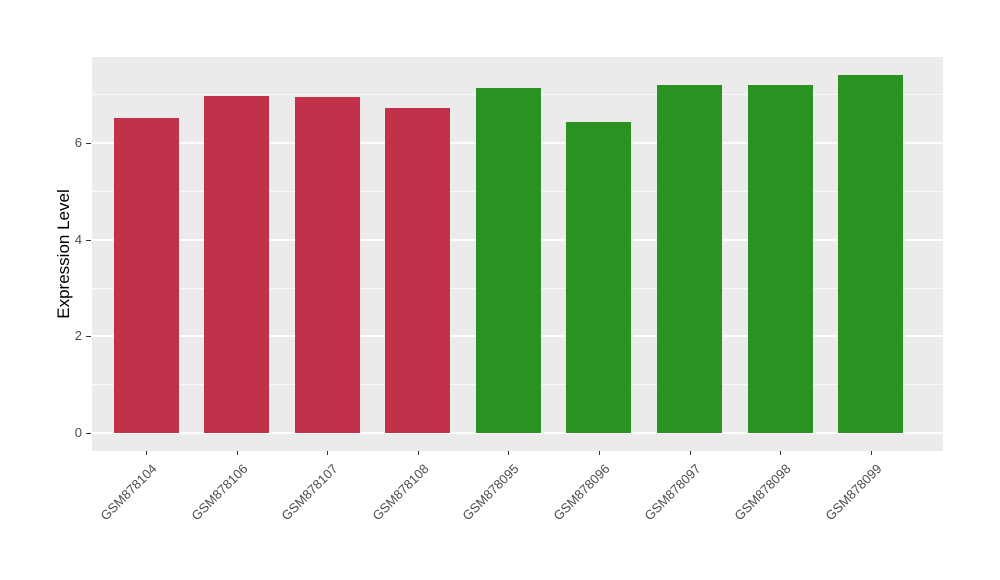 This screenshot has width=1000, height=580. I want to click on x-tick-label-GSM878106: GSM878106, so click(219, 492).